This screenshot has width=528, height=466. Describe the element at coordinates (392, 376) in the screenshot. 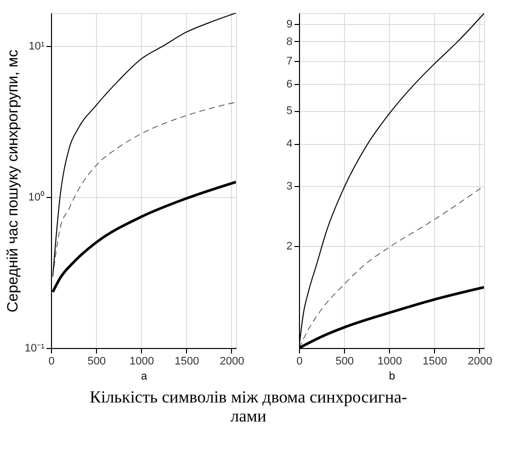

I see `x-axis-title: b` at that location.